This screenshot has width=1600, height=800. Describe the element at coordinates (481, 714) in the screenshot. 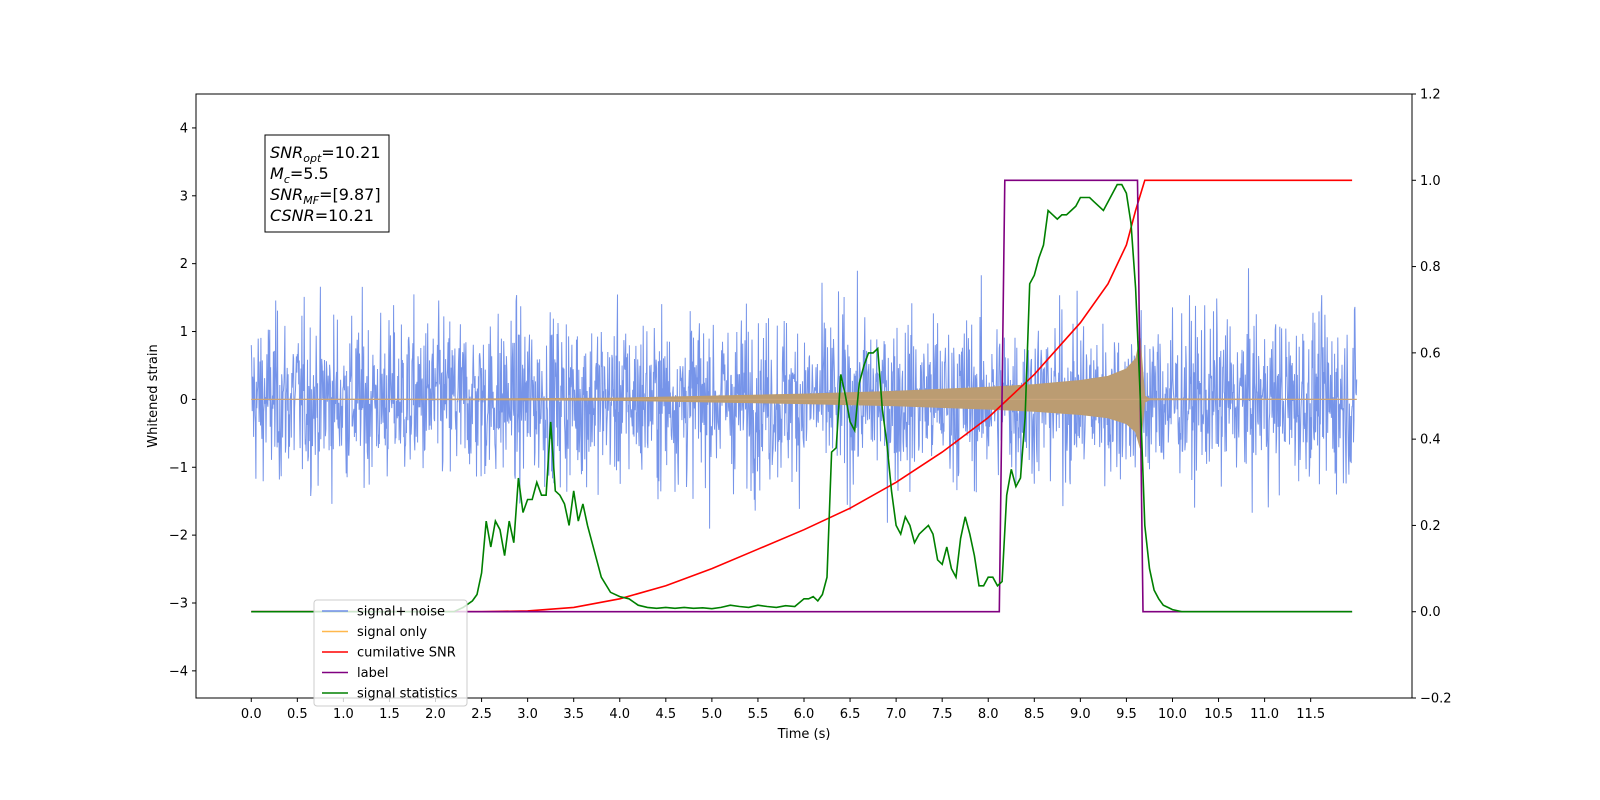

I see `x-tick-label: 2.5` at that location.